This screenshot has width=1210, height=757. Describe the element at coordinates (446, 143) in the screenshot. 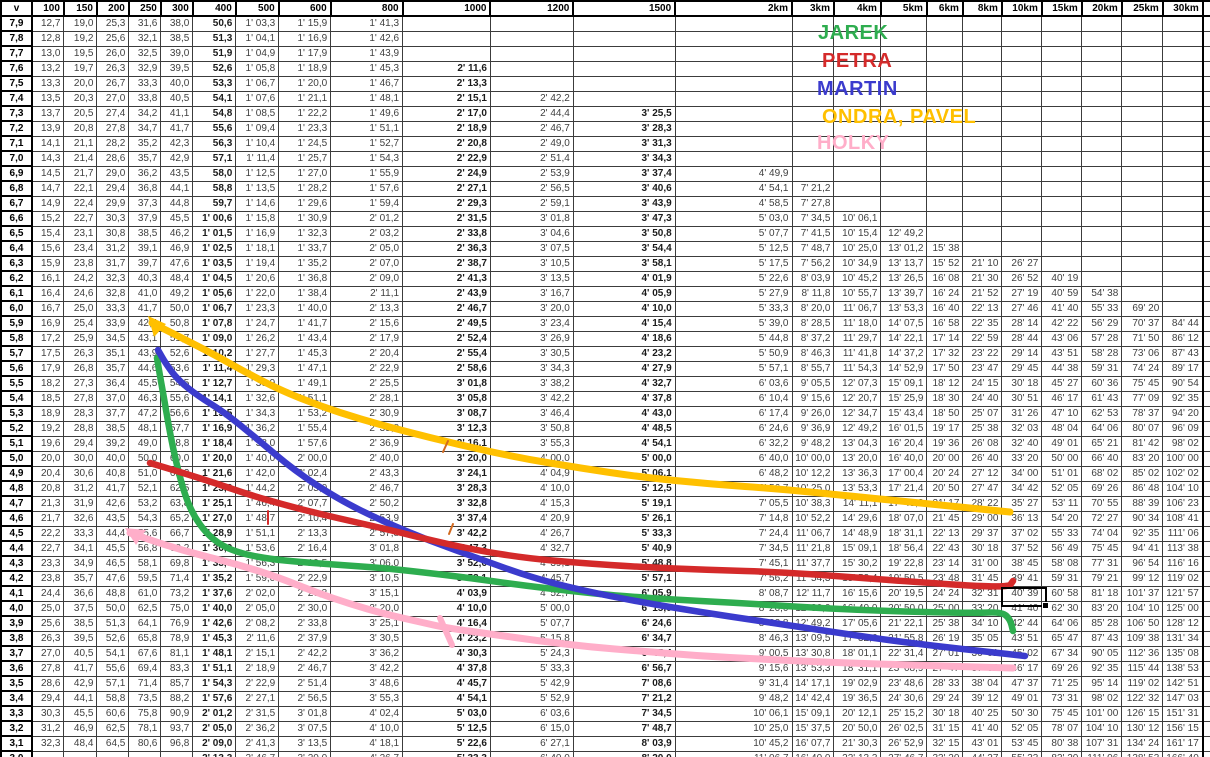

I see `cell-1000-v7,1: 2' 20,8` at that location.